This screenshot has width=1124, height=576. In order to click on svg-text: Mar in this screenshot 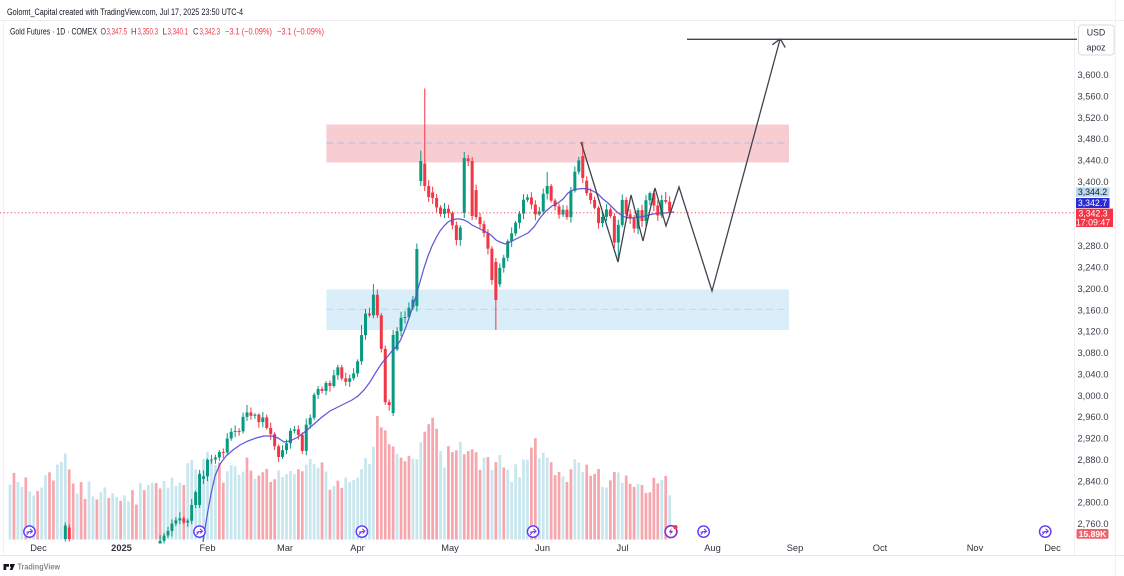, I will do `click(285, 548)`.